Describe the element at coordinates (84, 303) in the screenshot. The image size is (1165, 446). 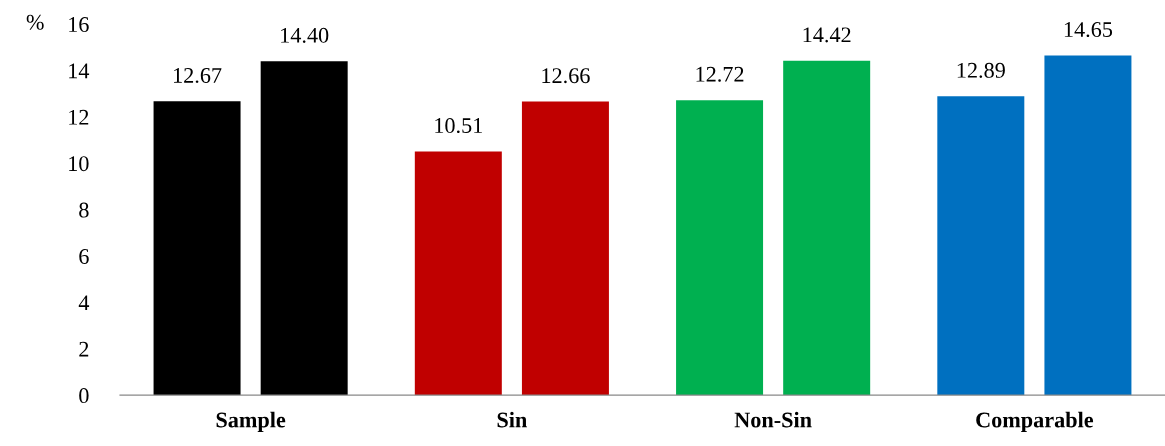
I see `y-tick-label: 4` at that location.